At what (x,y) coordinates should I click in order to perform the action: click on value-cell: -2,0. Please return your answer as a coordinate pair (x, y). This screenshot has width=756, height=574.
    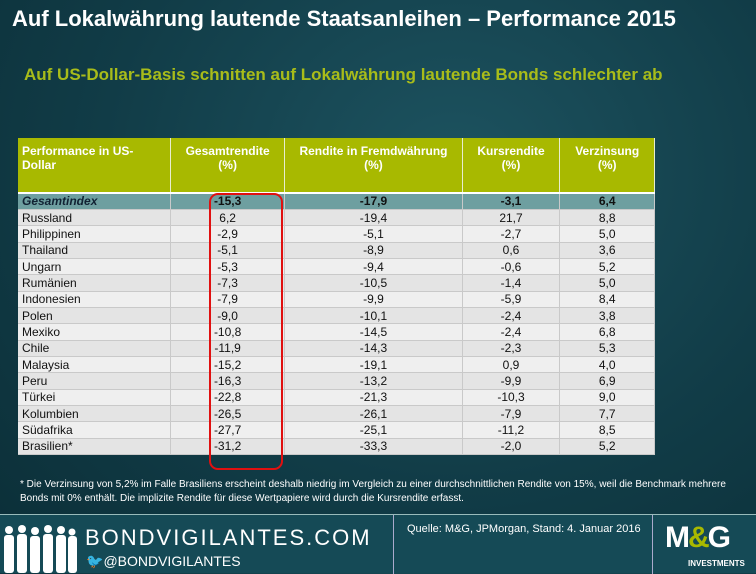
    Looking at the image, I should click on (511, 447).